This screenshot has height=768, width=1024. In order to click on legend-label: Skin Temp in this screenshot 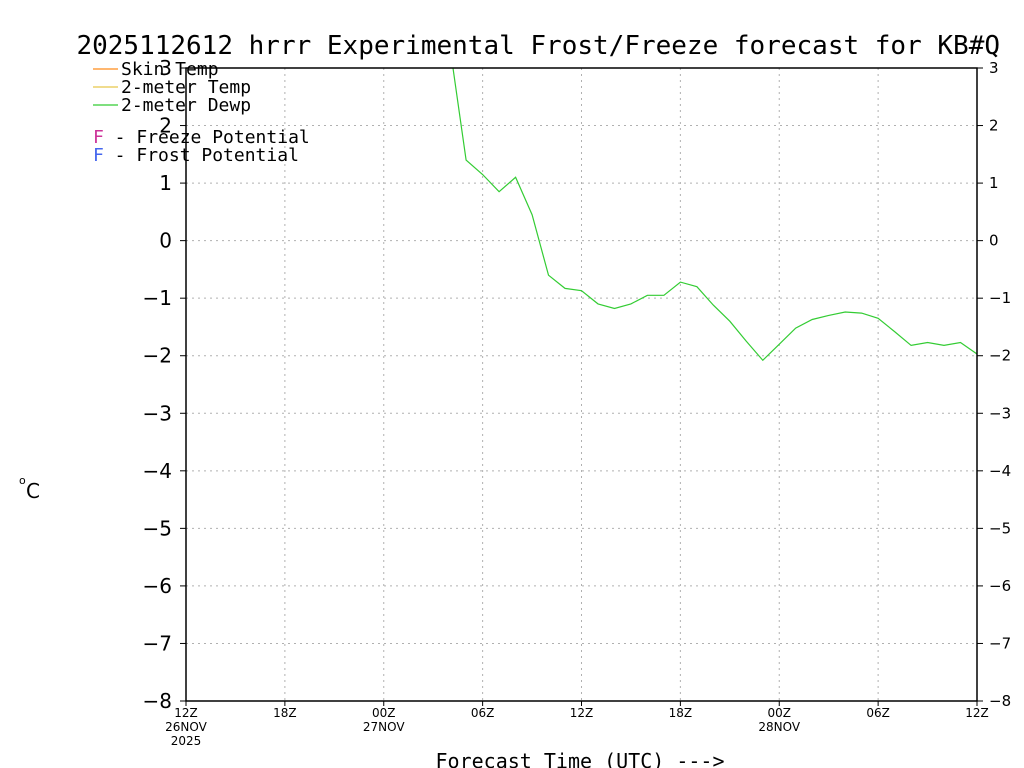, I will do `click(170, 69)`.